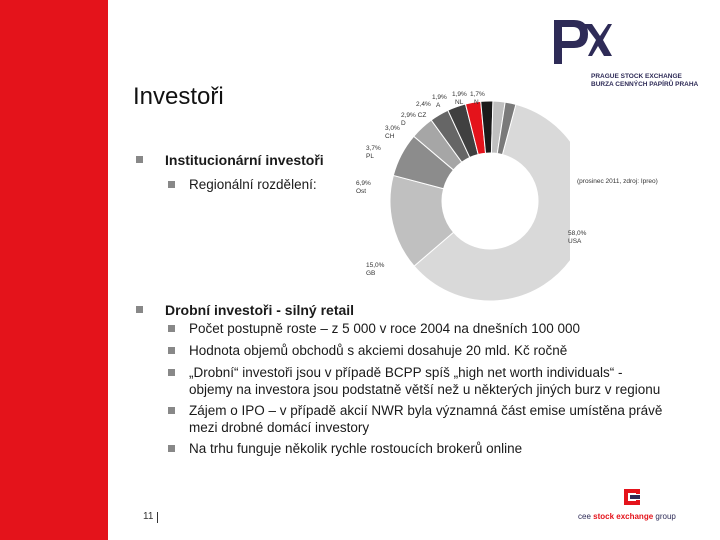 This screenshot has width=720, height=540. Describe the element at coordinates (491, 202) in the screenshot. I see `slice-usa` at that location.